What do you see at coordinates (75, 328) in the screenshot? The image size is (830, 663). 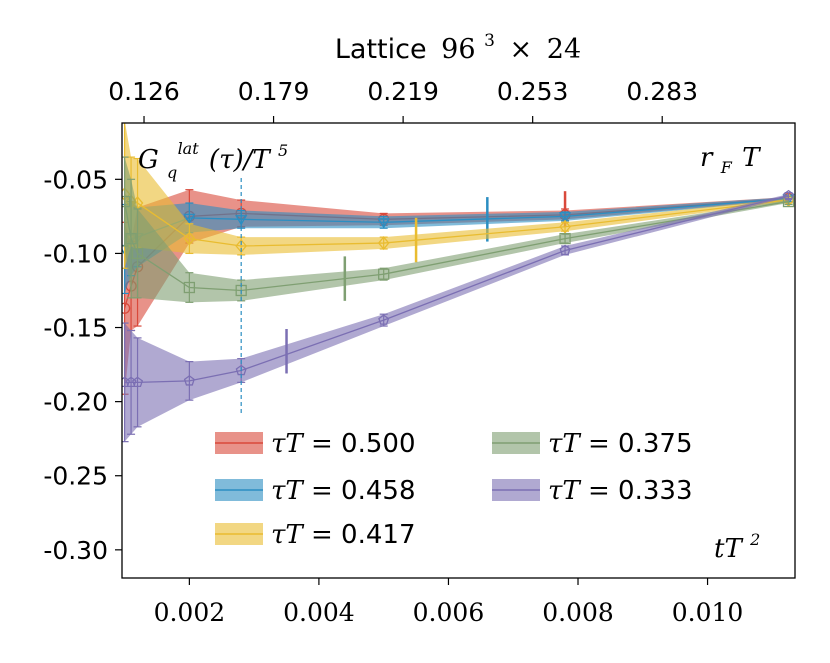 I see `y-tick-label-2: -0.15` at bounding box center [75, 328].